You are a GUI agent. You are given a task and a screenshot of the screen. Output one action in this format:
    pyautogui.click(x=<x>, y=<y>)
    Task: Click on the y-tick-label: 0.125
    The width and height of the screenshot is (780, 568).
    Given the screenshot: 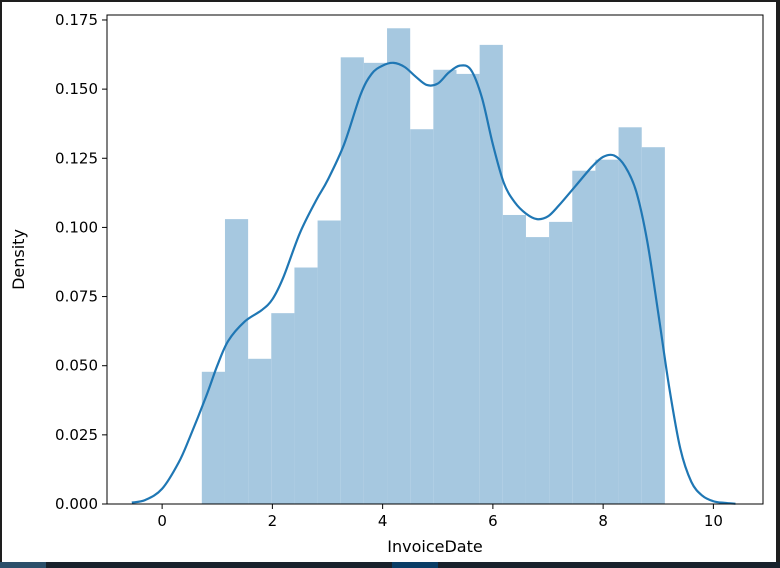 What is the action you would take?
    pyautogui.click(x=76, y=158)
    